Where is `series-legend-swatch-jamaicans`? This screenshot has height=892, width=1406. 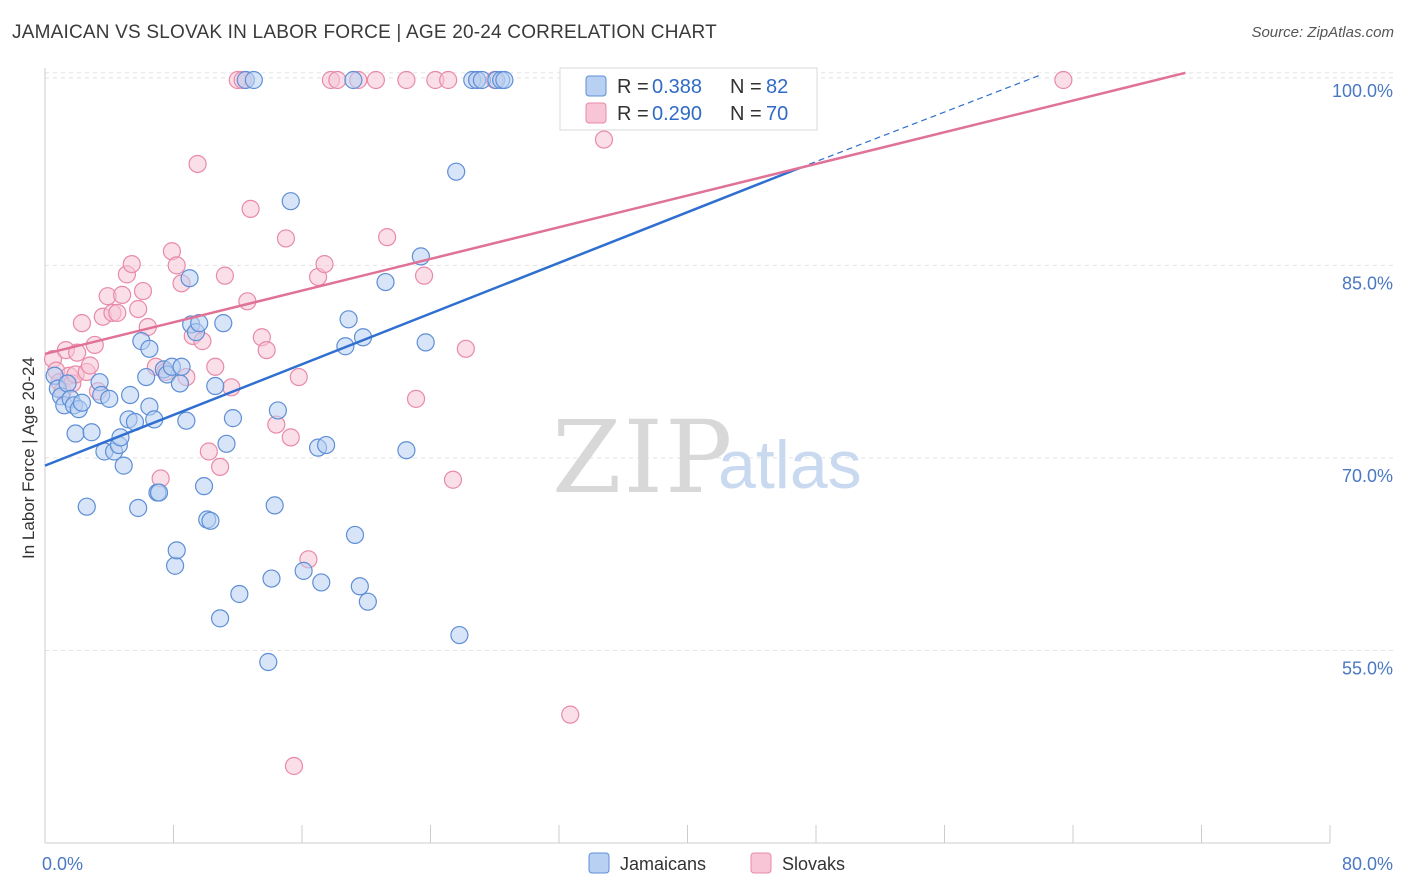
series-legend-swatch-jamaicans is located at coordinates (599, 863).